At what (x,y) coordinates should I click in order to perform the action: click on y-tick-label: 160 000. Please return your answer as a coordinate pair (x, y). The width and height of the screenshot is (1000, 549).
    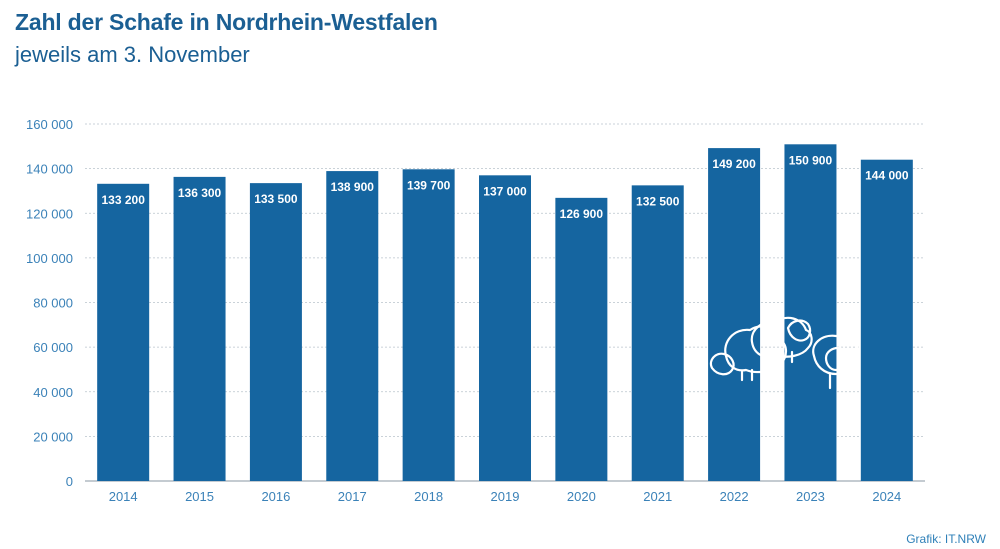
    Looking at the image, I should click on (49, 124).